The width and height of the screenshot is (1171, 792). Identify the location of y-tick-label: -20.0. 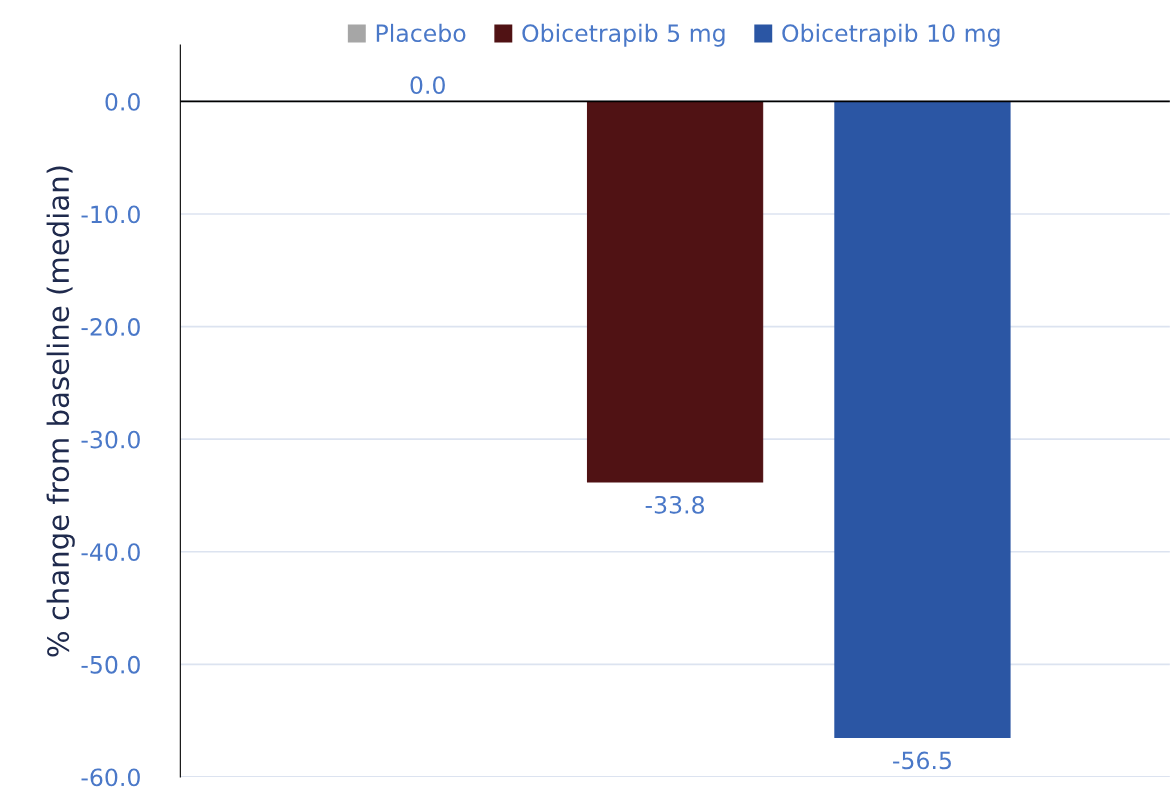
(110, 327).